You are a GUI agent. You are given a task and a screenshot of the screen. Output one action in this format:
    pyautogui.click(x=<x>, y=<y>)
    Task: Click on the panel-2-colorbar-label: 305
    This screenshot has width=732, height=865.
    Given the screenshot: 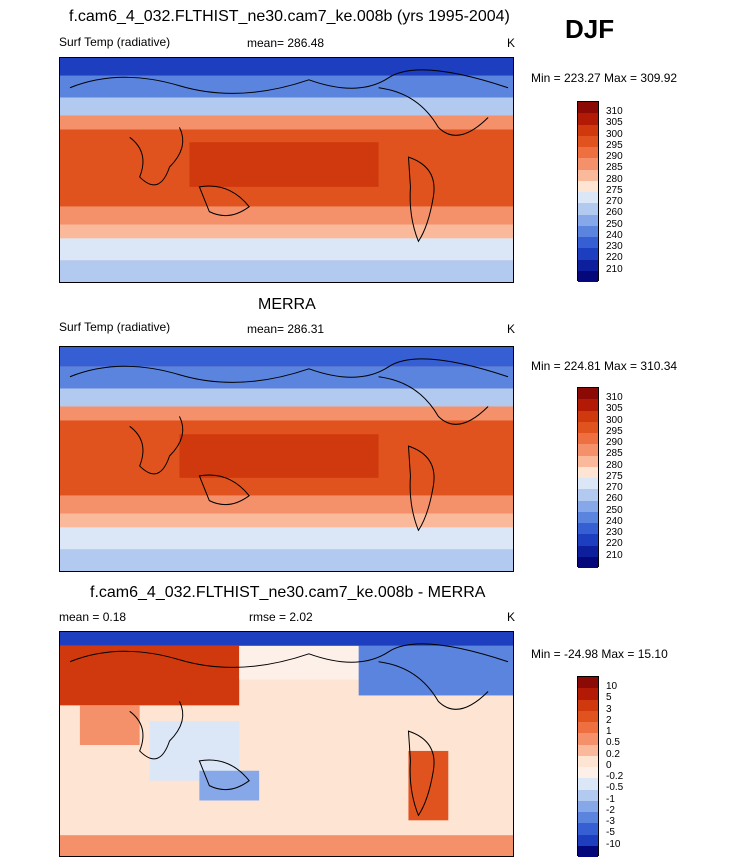 What is the action you would take?
    pyautogui.click(x=614, y=408)
    